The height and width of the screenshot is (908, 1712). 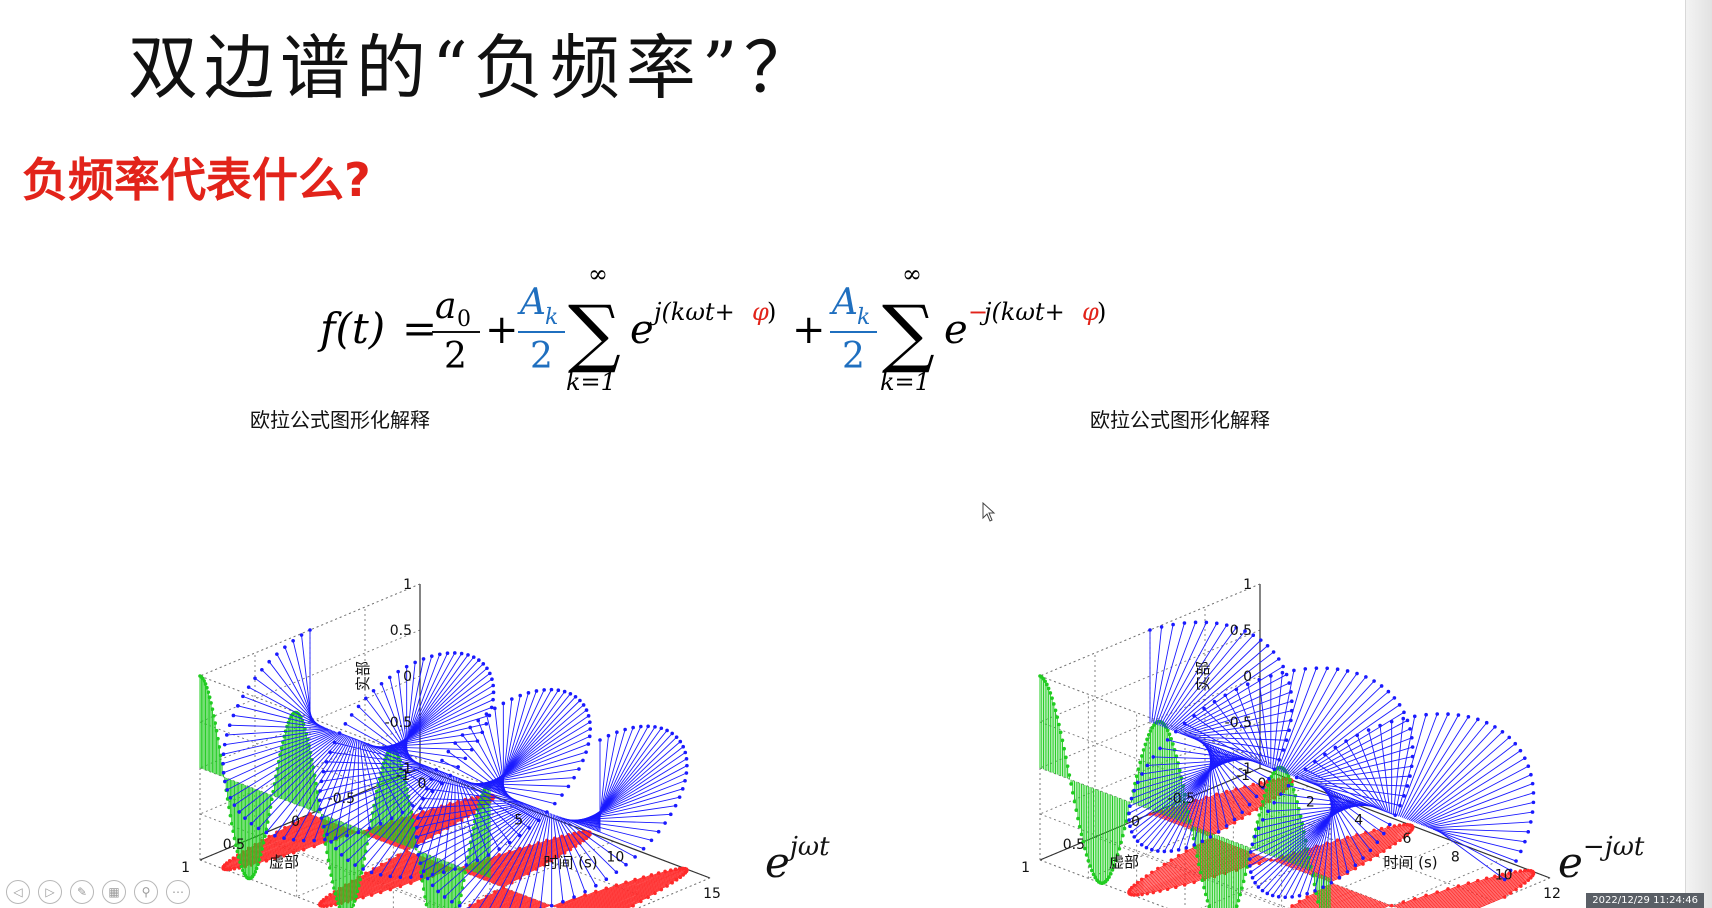 What do you see at coordinates (18, 892) in the screenshot?
I see `prev-slide-button: ◁` at bounding box center [18, 892].